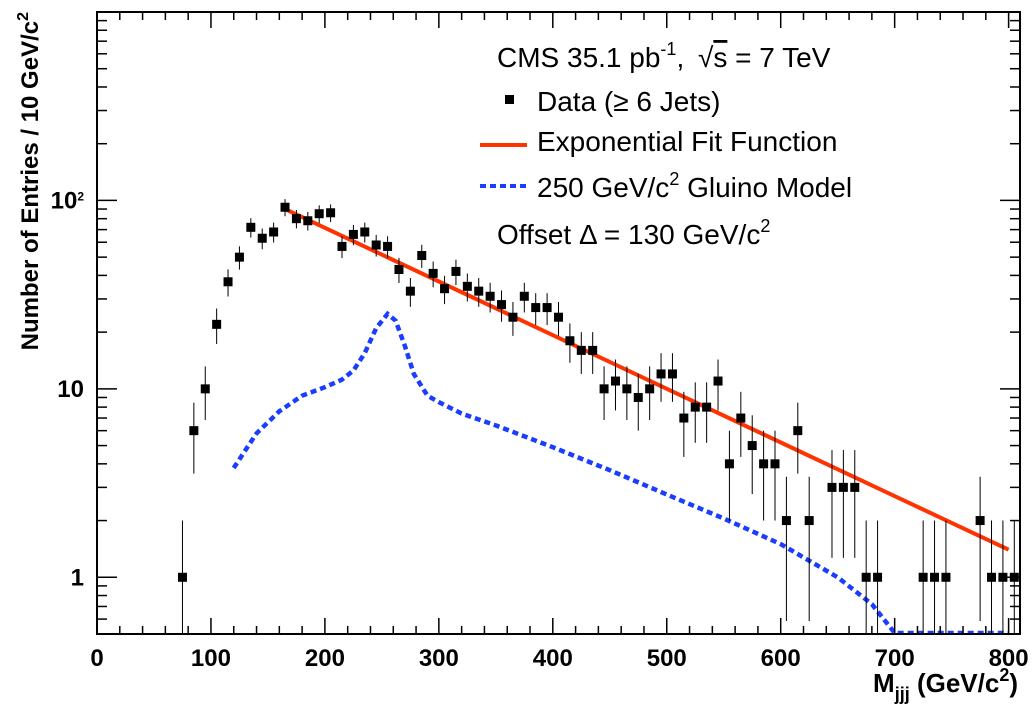 The width and height of the screenshot is (1034, 705). What do you see at coordinates (30, 185) in the screenshot?
I see `y-axis-title-main: Number of Entries / 10 GeV/c` at bounding box center [30, 185].